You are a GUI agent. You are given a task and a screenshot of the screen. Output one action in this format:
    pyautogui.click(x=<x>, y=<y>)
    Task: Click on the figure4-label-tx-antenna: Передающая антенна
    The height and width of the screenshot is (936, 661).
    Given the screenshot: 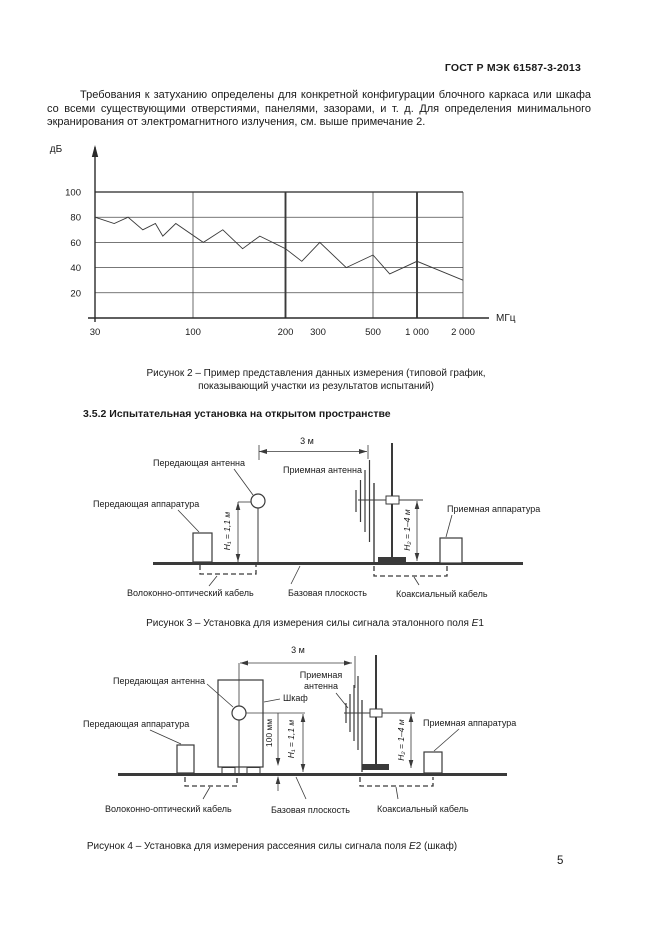 What is the action you would take?
    pyautogui.click(x=159, y=681)
    